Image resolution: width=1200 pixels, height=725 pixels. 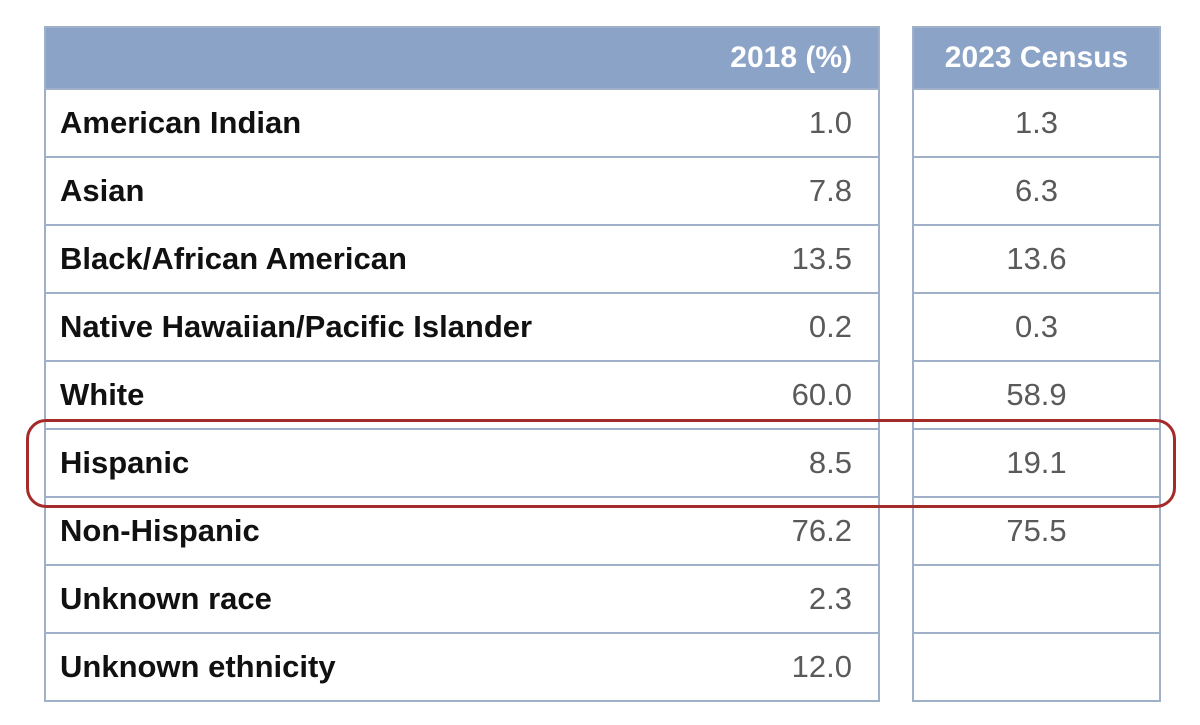 I want to click on table-row: Hispanic 8.5, so click(x=462, y=462).